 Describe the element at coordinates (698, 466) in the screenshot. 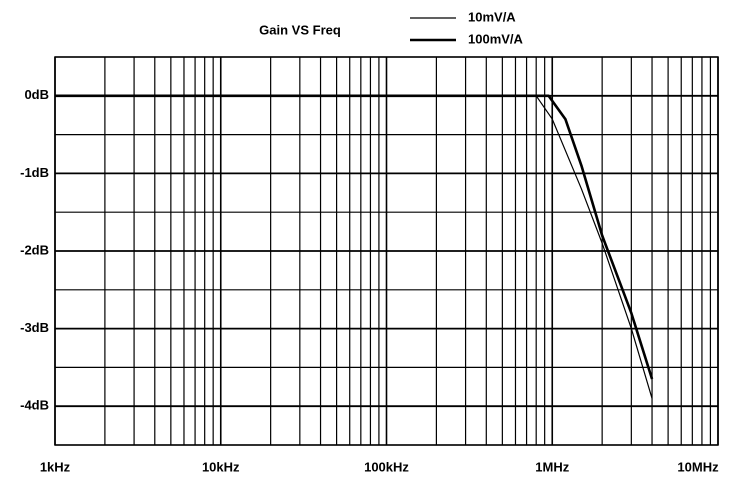

I see `x-tick-label: 10MHz` at that location.